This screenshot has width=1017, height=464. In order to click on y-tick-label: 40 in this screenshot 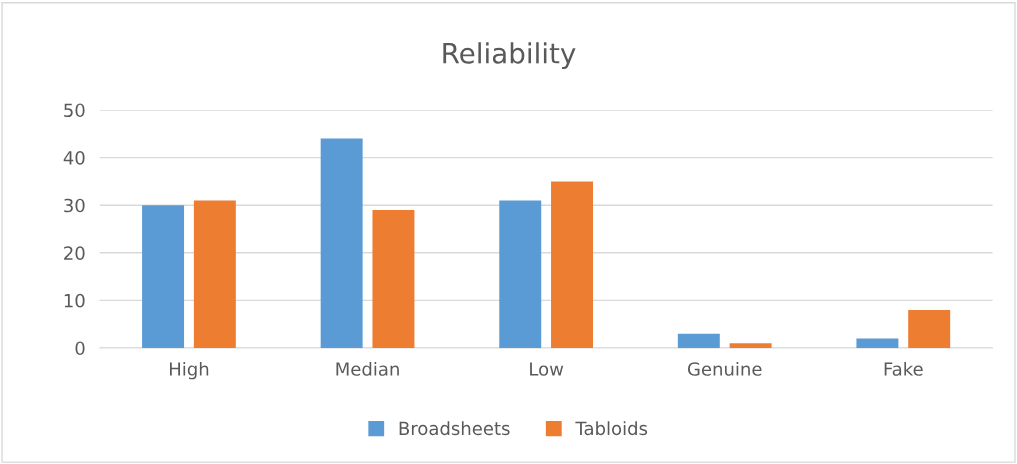, I will do `click(74, 158)`.